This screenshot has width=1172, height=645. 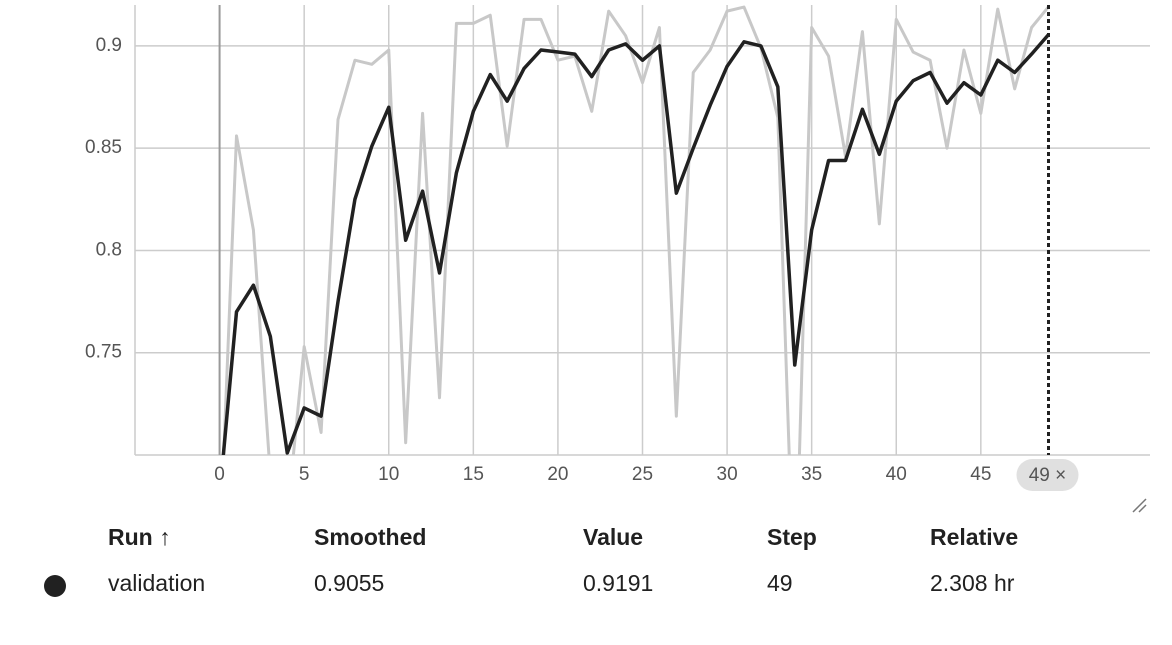 I want to click on run-color, so click(x=55, y=586).